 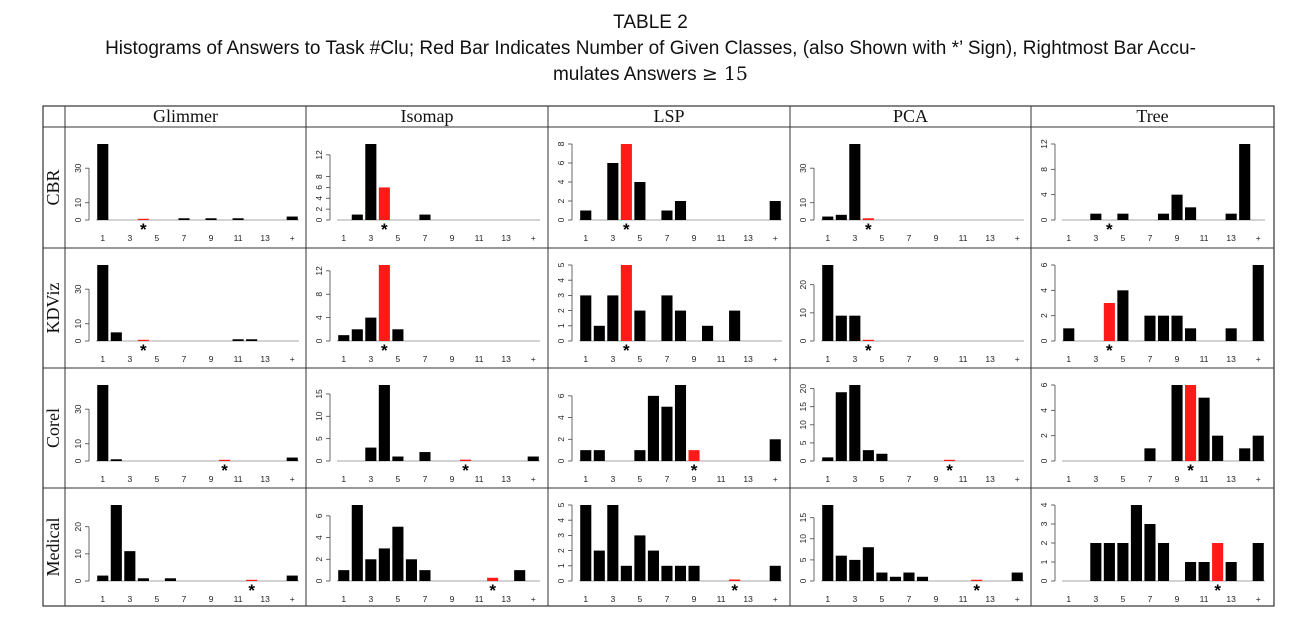 What do you see at coordinates (319, 155) in the screenshot?
I see `y-tick-label: 12` at bounding box center [319, 155].